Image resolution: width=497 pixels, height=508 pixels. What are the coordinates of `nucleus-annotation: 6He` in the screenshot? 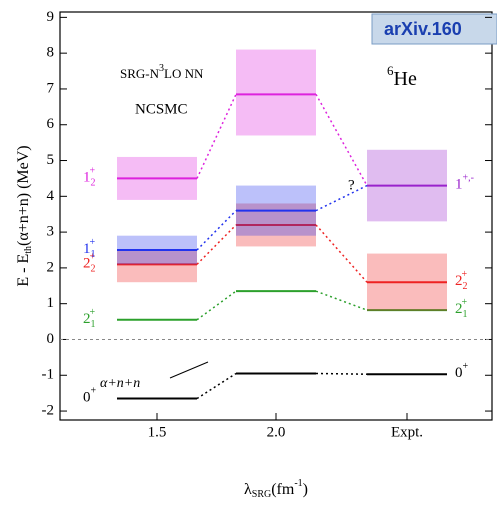 It's located at (402, 76).